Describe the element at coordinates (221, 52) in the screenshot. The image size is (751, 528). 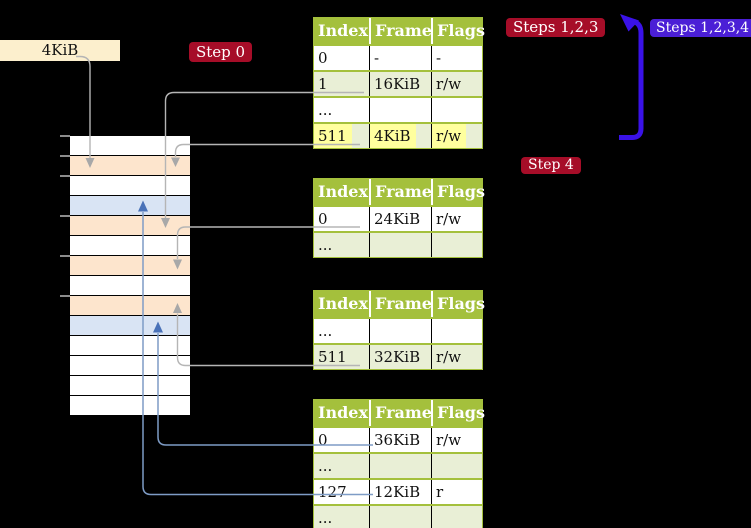
I see `step-0-badge: Step 0` at that location.